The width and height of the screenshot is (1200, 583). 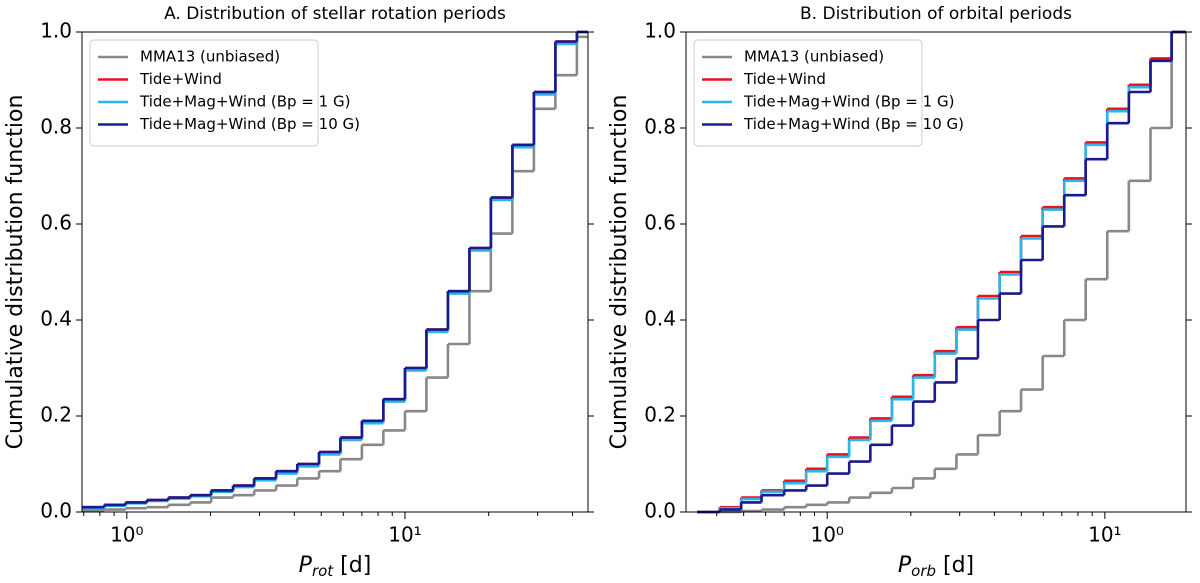 I want to click on x-label-subscript: orb, so click(x=923, y=571).